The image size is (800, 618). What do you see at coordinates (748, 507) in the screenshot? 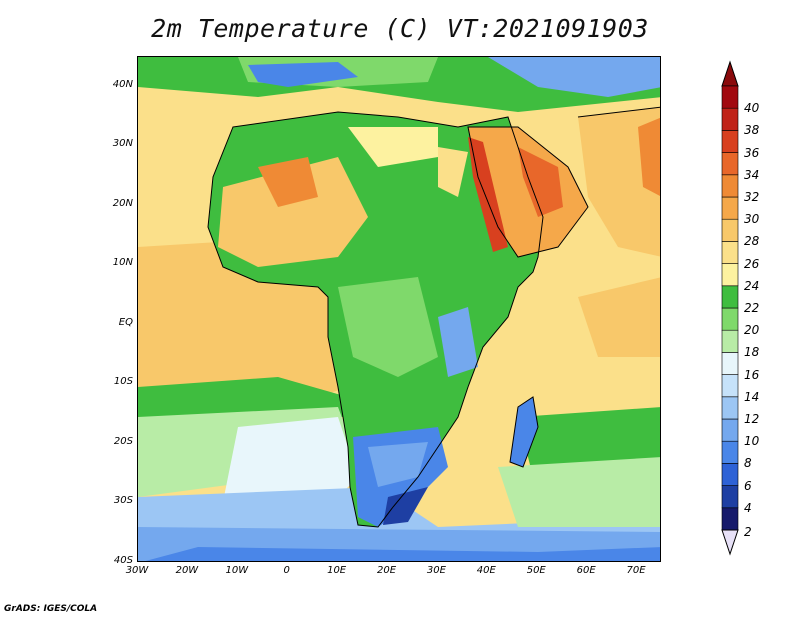
I see `colorbar-label: 4` at bounding box center [748, 507].